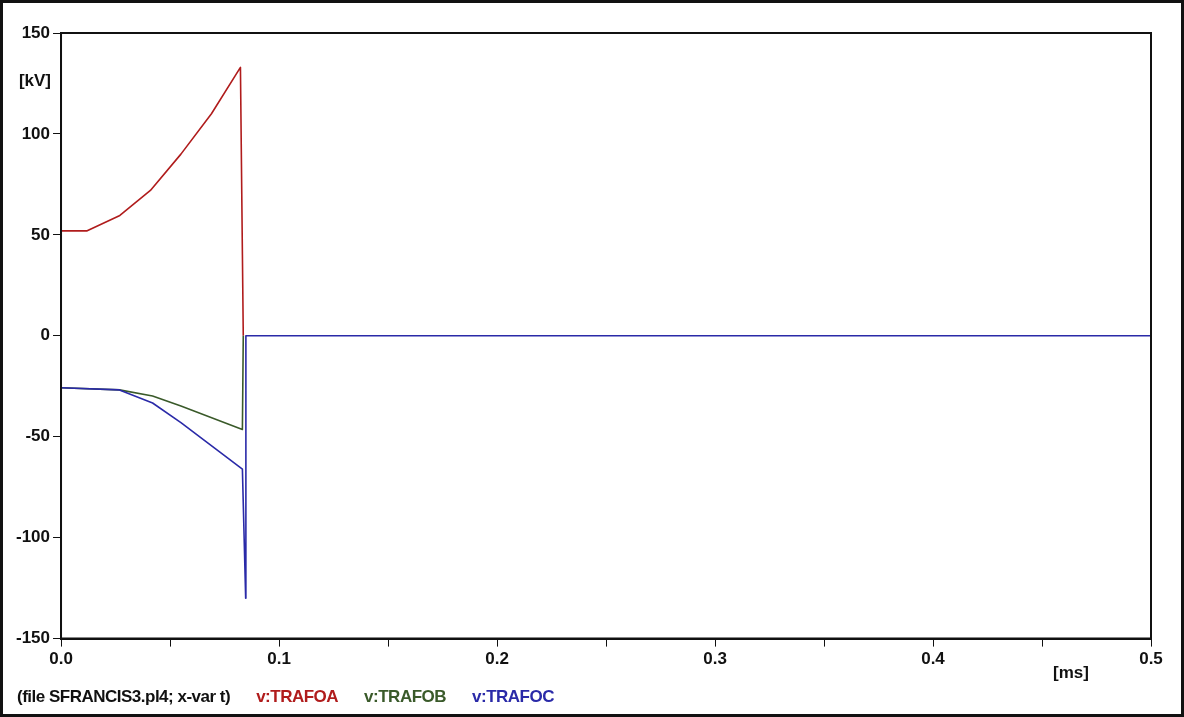  I want to click on y-tick-label: 50, so click(41, 234).